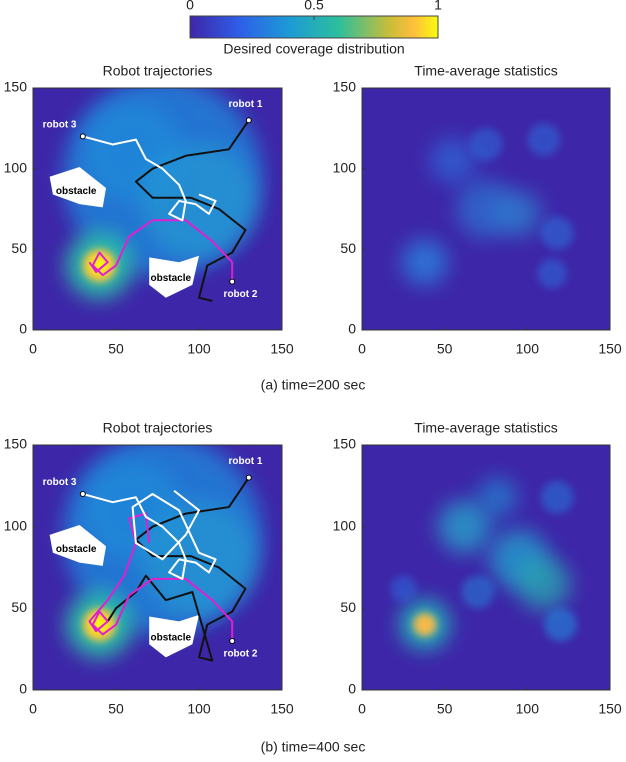 The image size is (626, 762). Describe the element at coordinates (313, 385) in the screenshot. I see `caption: (a) time=200 sec` at that location.